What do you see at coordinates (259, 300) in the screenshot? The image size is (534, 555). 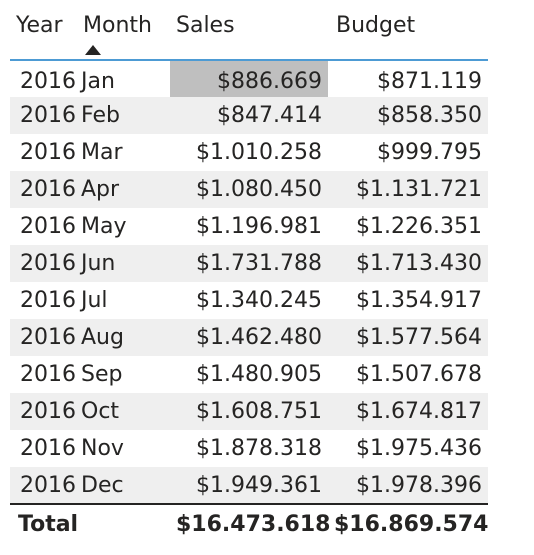 I see `cell-sales: $1.340.245` at bounding box center [259, 300].